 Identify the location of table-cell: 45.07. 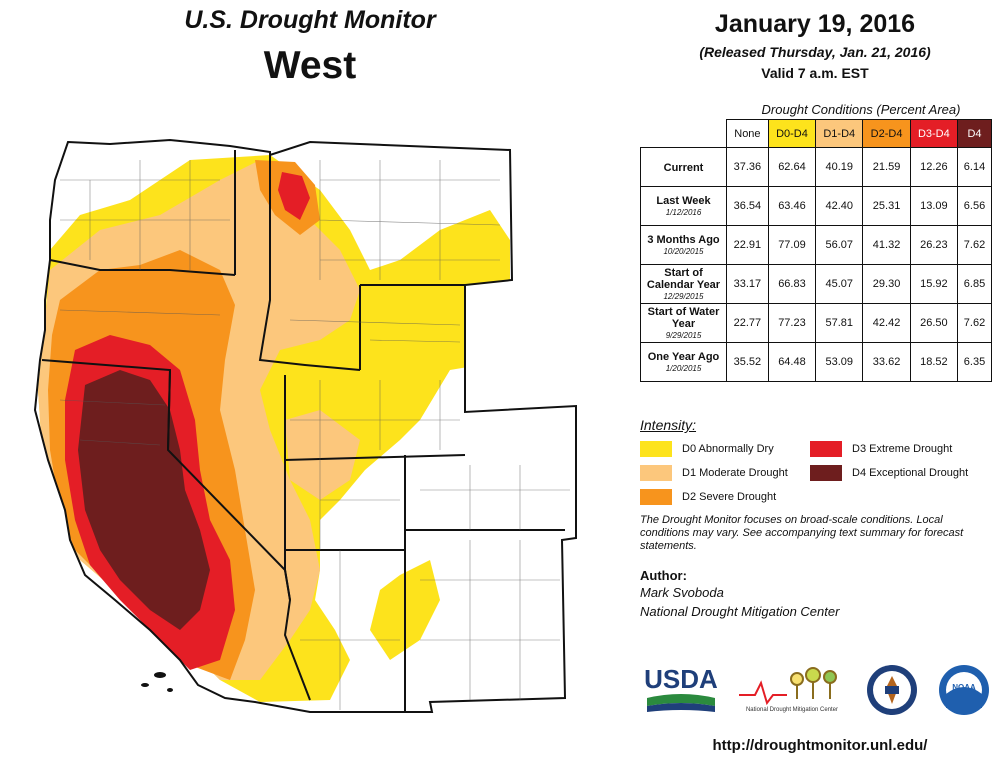
(839, 284).